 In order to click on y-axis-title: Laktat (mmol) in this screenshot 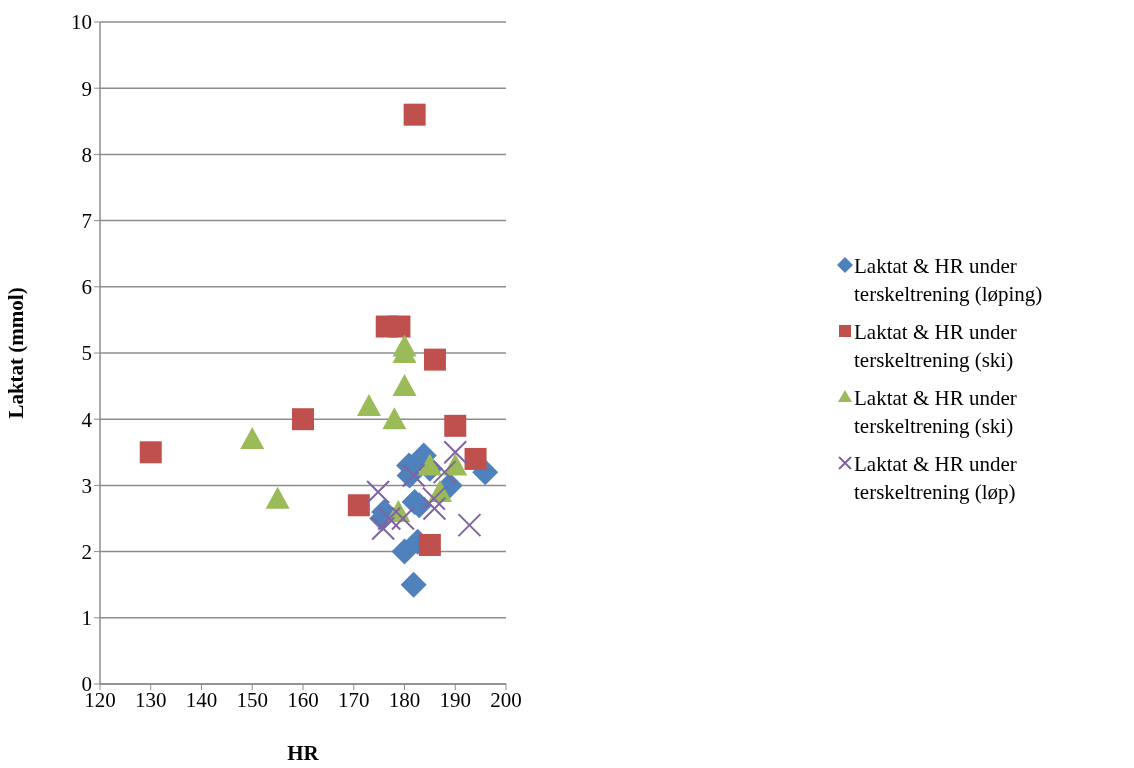, I will do `click(16, 353)`.